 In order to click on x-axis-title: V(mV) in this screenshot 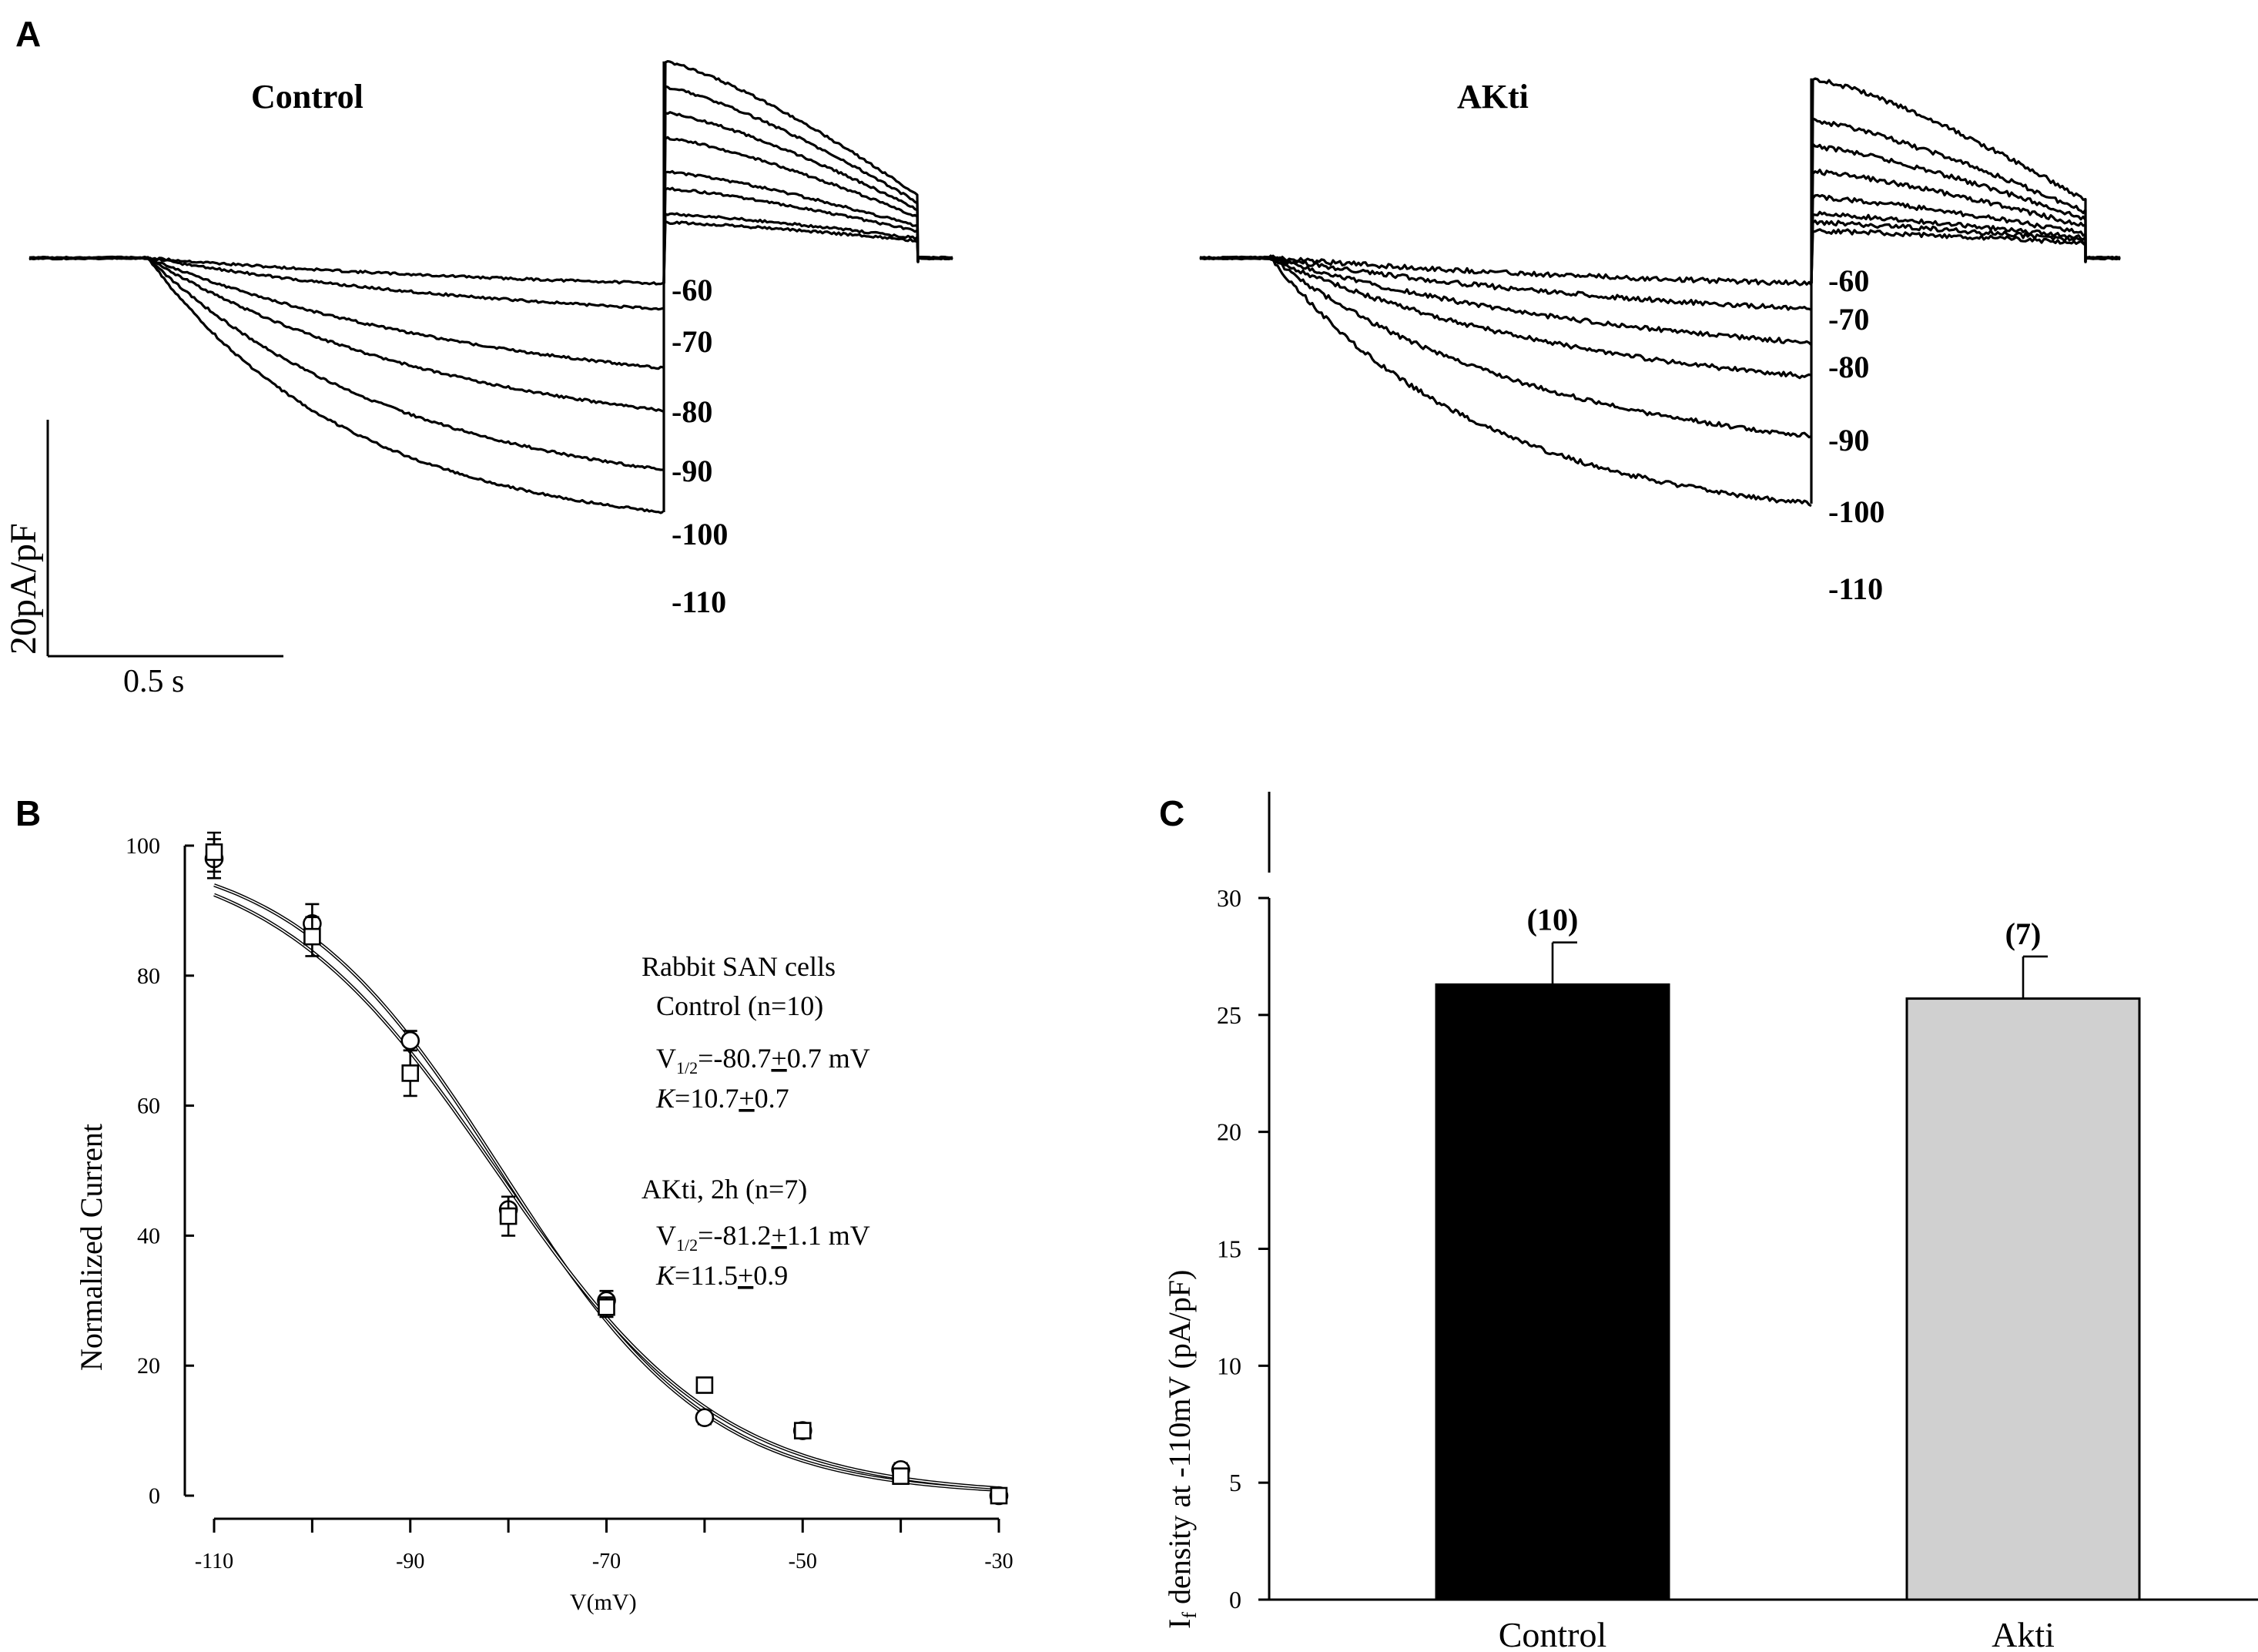, I will do `click(604, 1602)`.